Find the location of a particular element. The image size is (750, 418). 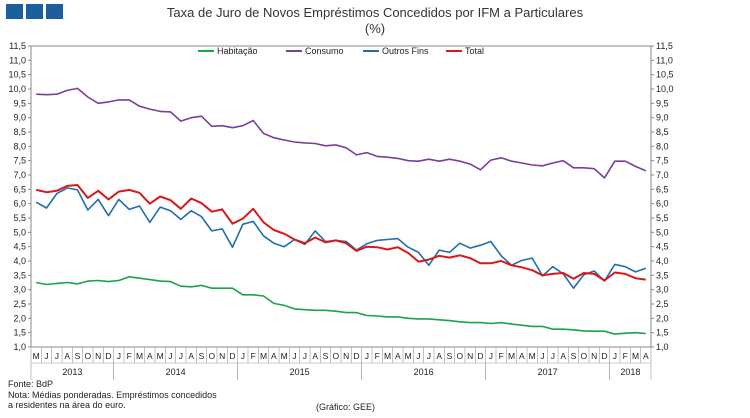

x-year-label: 2013 is located at coordinates (72, 372).